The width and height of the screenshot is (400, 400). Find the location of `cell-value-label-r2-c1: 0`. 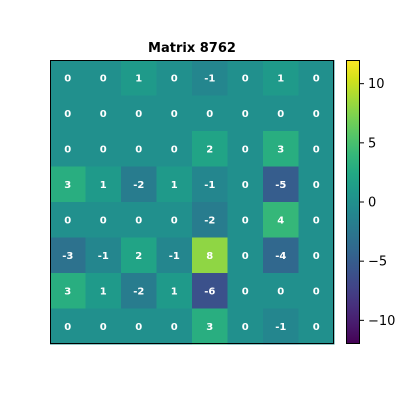

cell-value-label-r2-c1: 0 is located at coordinates (103, 149).